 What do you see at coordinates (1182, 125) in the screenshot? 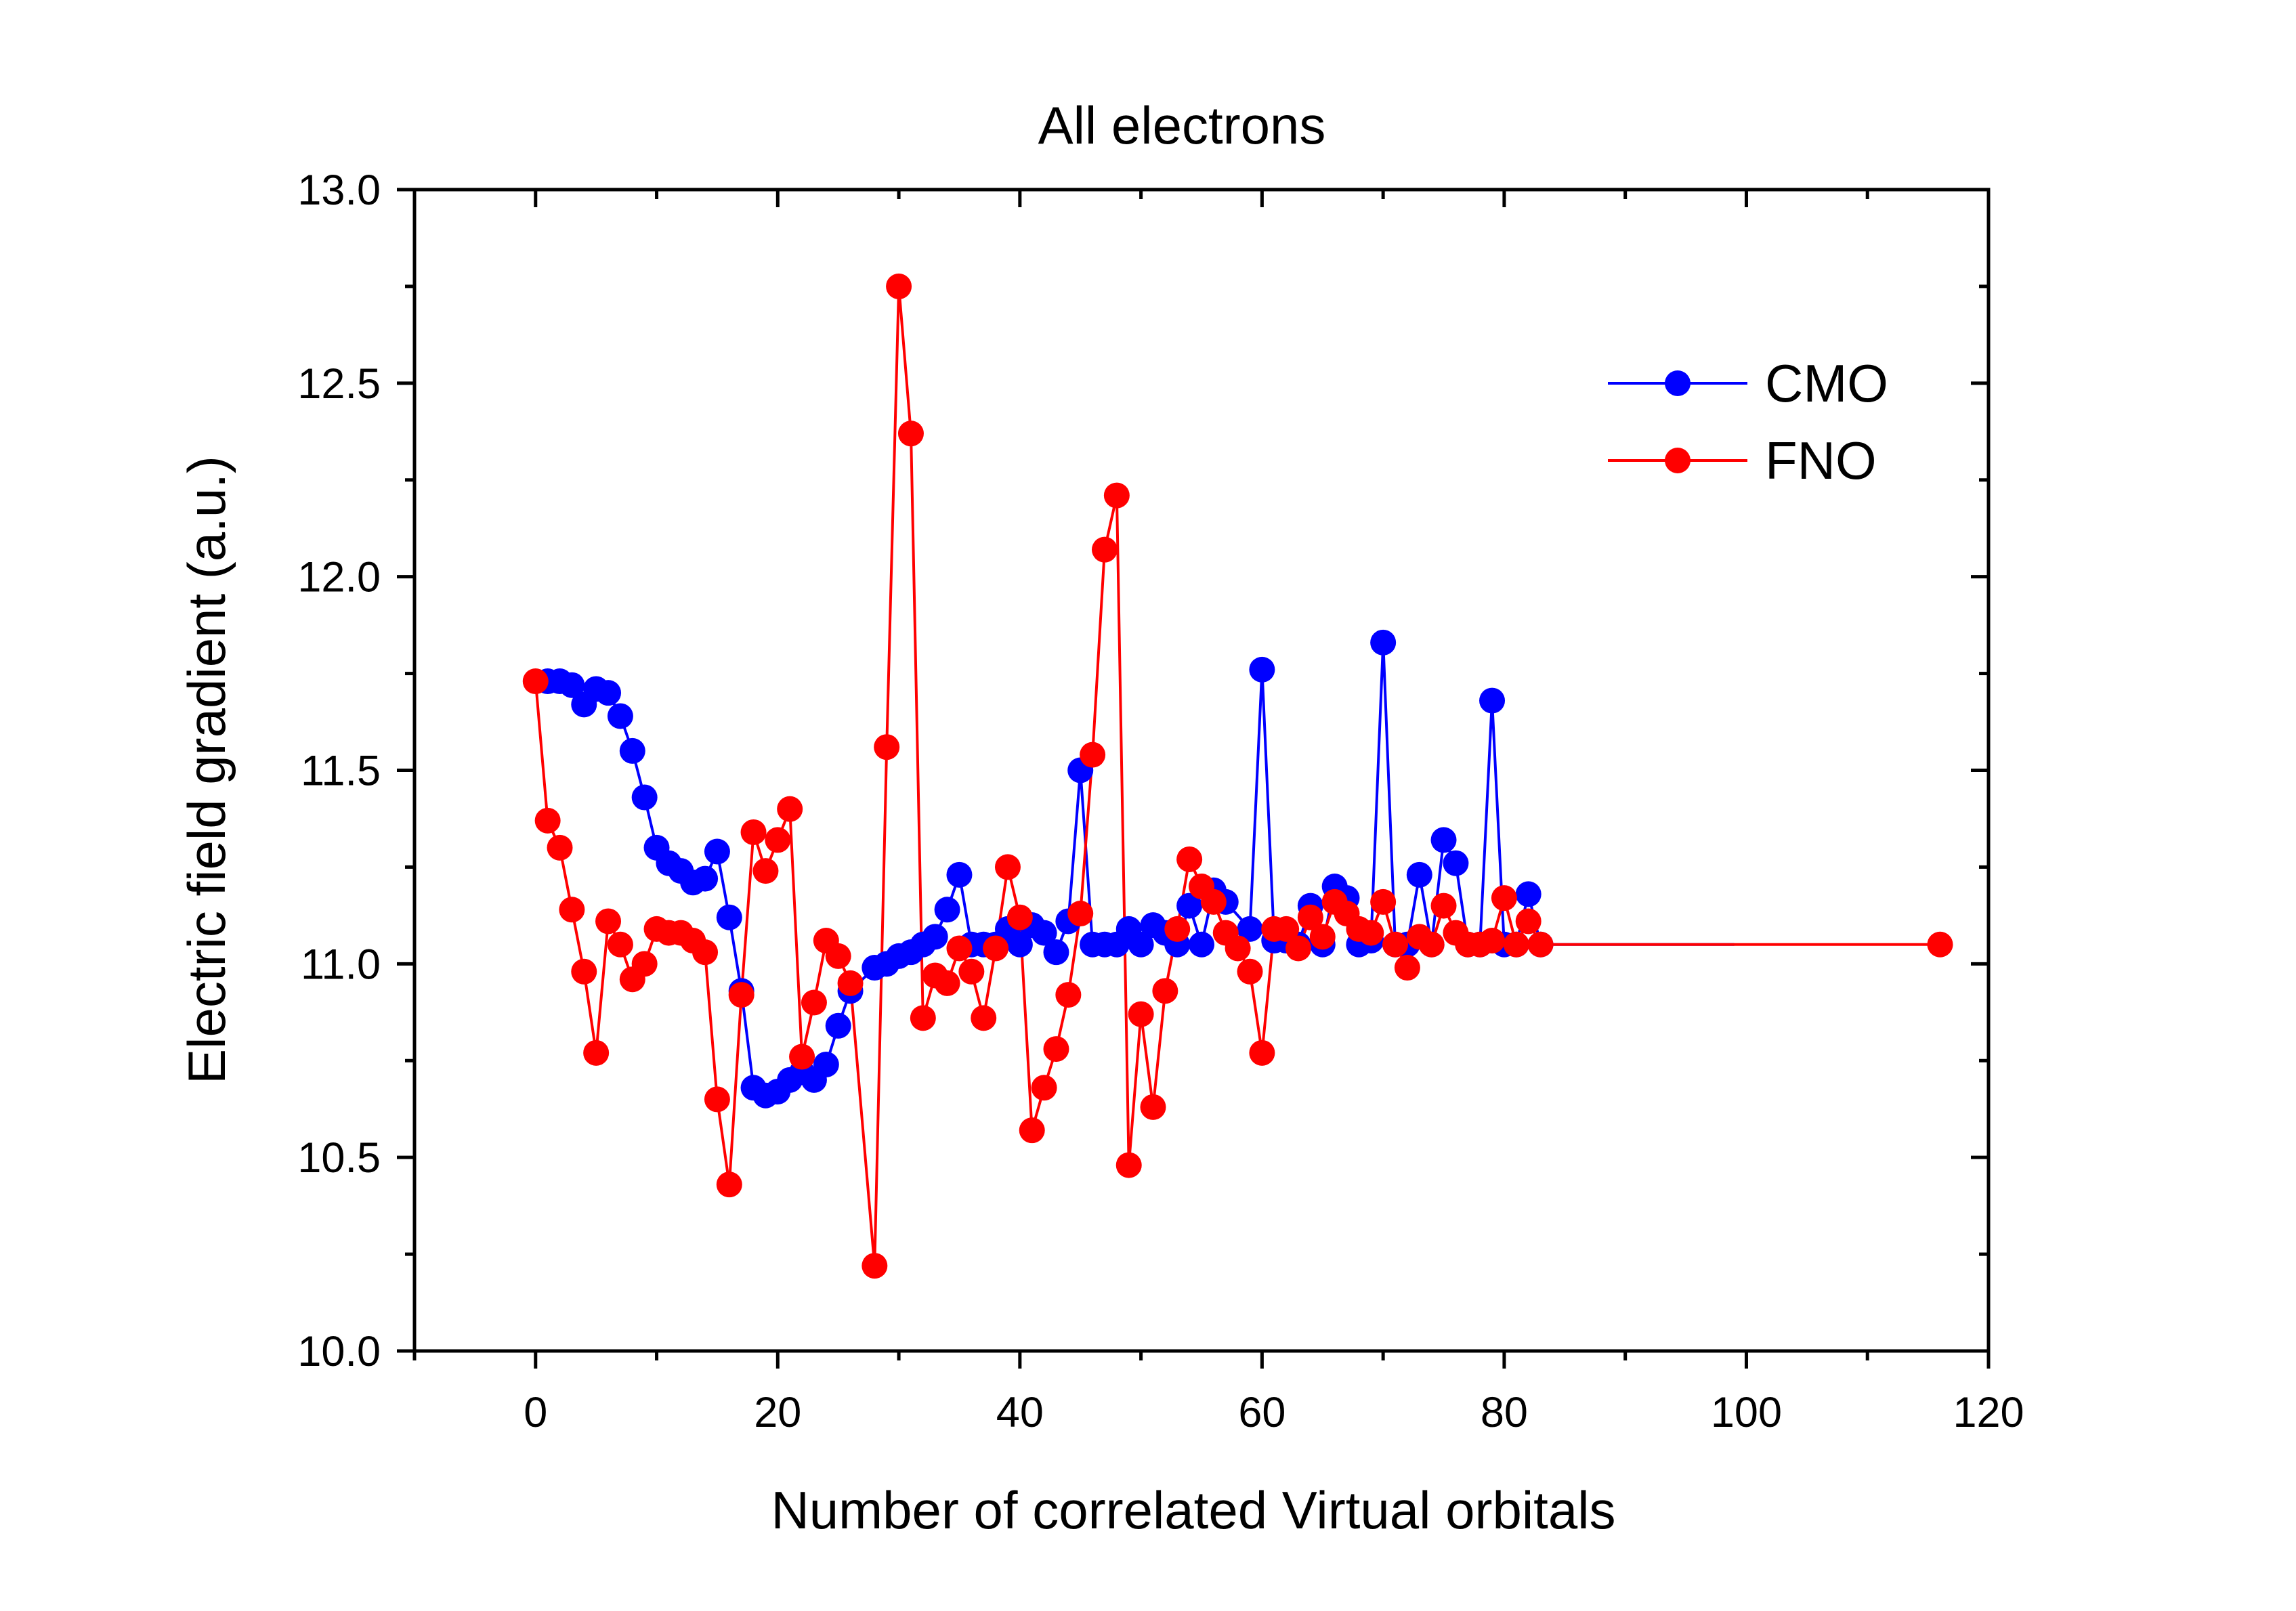
I see `chart-title: All electrons` at bounding box center [1182, 125].